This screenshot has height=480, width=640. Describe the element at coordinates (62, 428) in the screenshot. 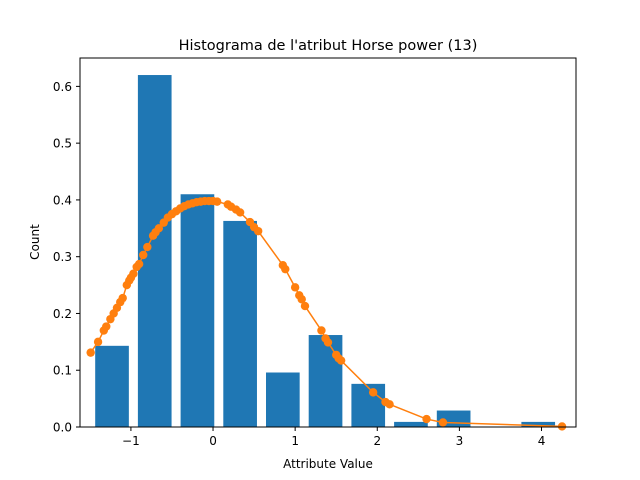

I see `y-tick-label-0: 0.0` at that location.